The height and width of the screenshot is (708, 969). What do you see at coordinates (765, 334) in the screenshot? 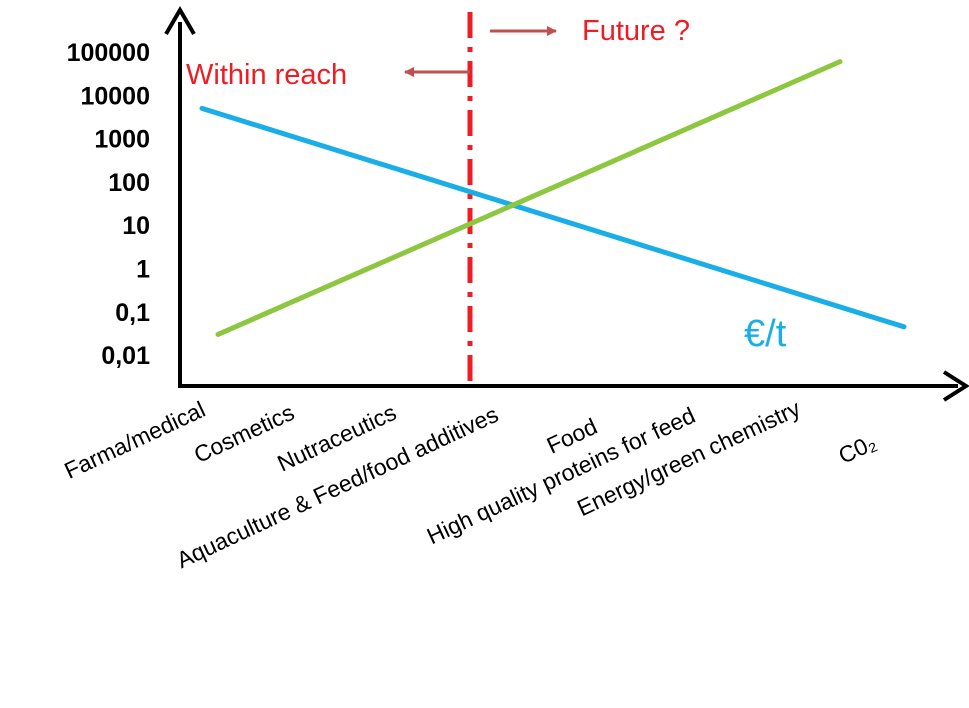
I see `series-label-euro-per-ton: €/t` at bounding box center [765, 334].